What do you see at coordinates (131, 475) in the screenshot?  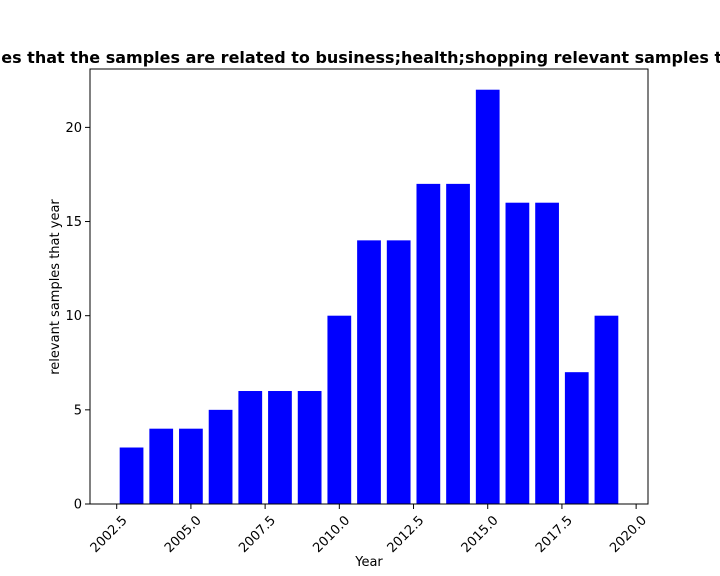 I see `bar-2003` at bounding box center [131, 475].